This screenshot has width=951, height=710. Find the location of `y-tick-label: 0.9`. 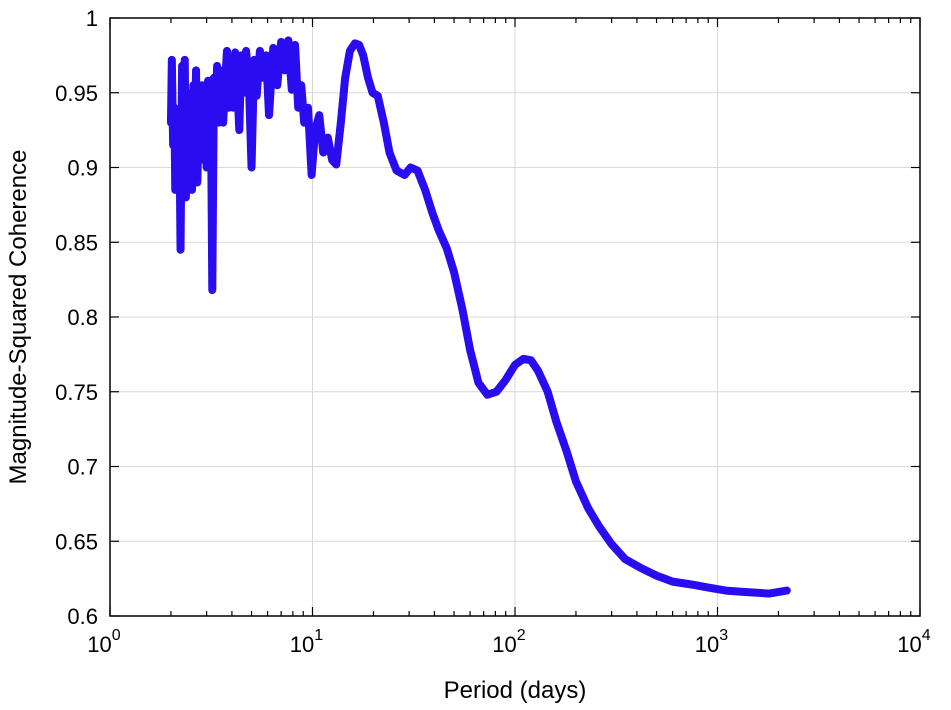

y-tick-label: 0.9 is located at coordinates (82, 168).